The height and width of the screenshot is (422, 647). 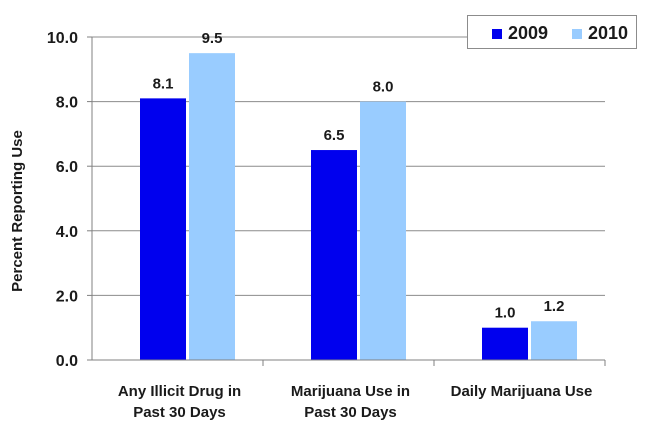 I want to click on legend-item-2010: 2010, so click(x=600, y=33).